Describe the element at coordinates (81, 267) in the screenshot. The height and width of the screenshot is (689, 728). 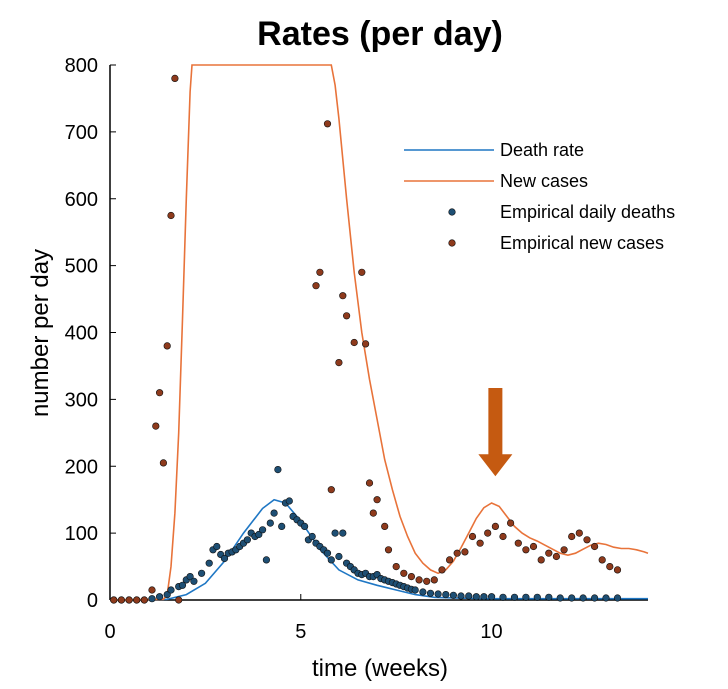
I see `y-tick-label: 500` at that location.